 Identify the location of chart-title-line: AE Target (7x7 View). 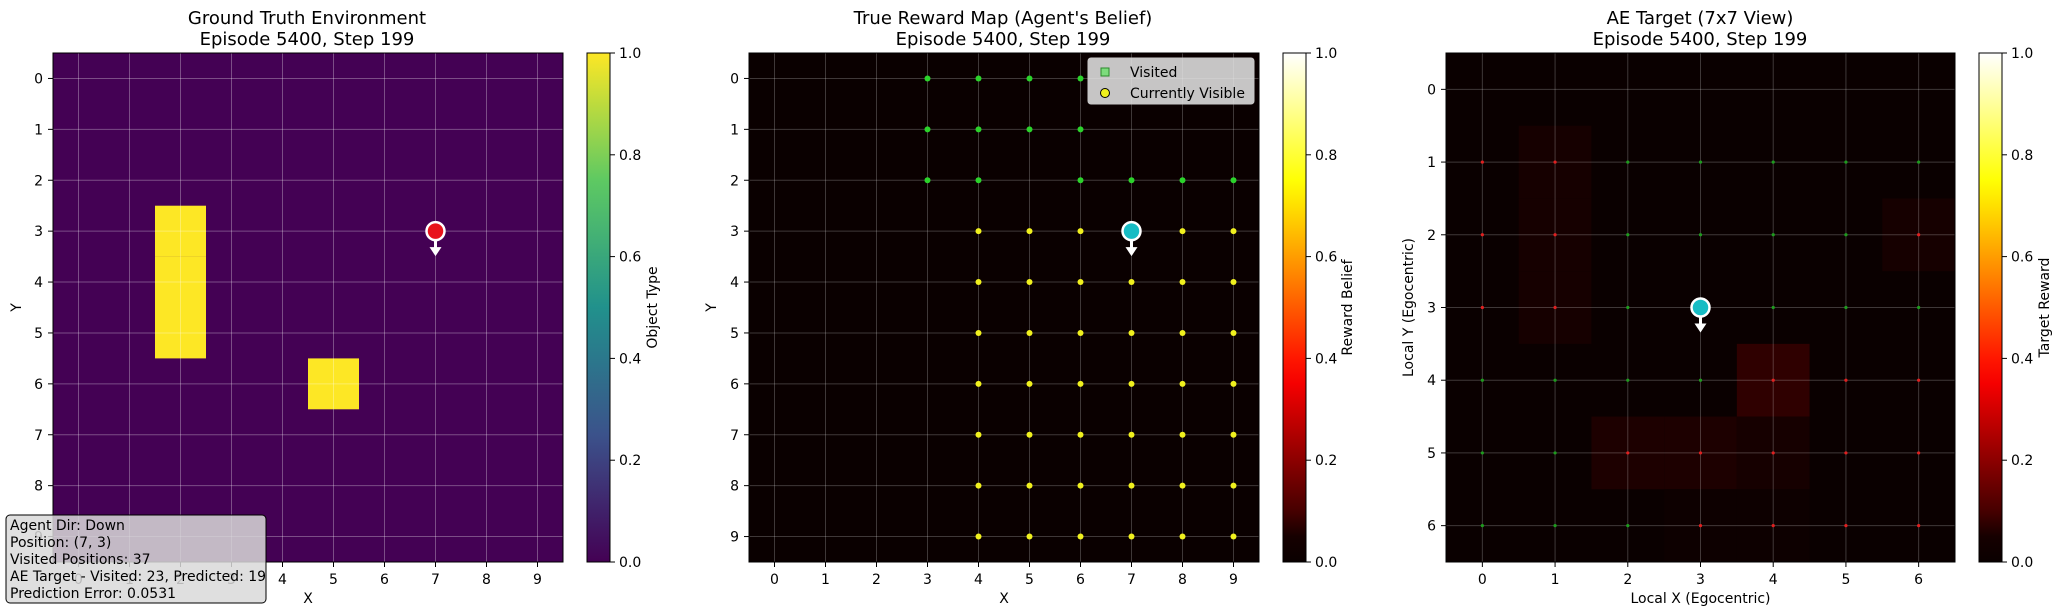
(1700, 18).